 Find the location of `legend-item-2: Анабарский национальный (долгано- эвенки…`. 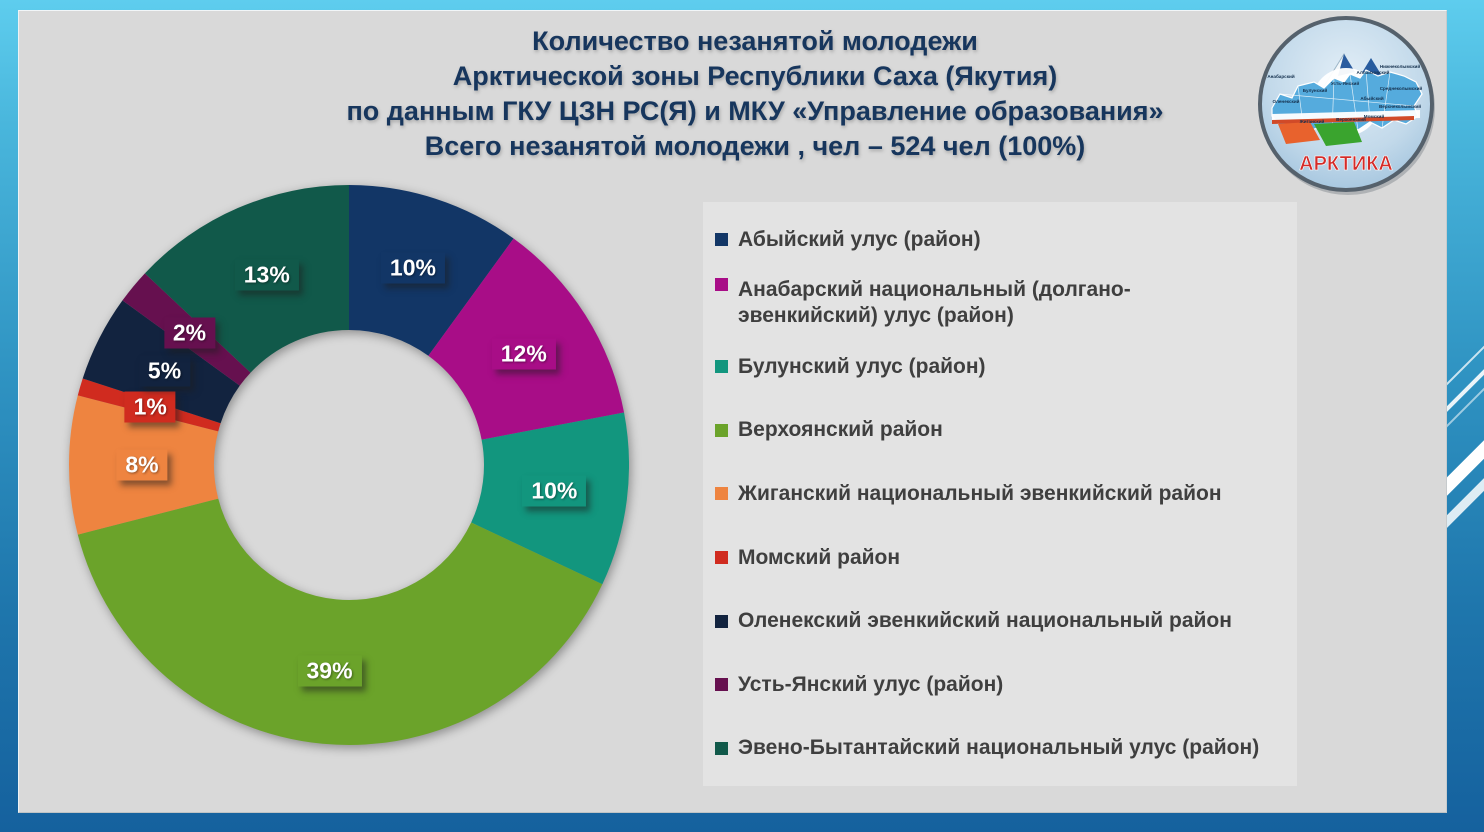

legend-item-2: Анабарский национальный (долгано- эвенки… is located at coordinates (996, 304).